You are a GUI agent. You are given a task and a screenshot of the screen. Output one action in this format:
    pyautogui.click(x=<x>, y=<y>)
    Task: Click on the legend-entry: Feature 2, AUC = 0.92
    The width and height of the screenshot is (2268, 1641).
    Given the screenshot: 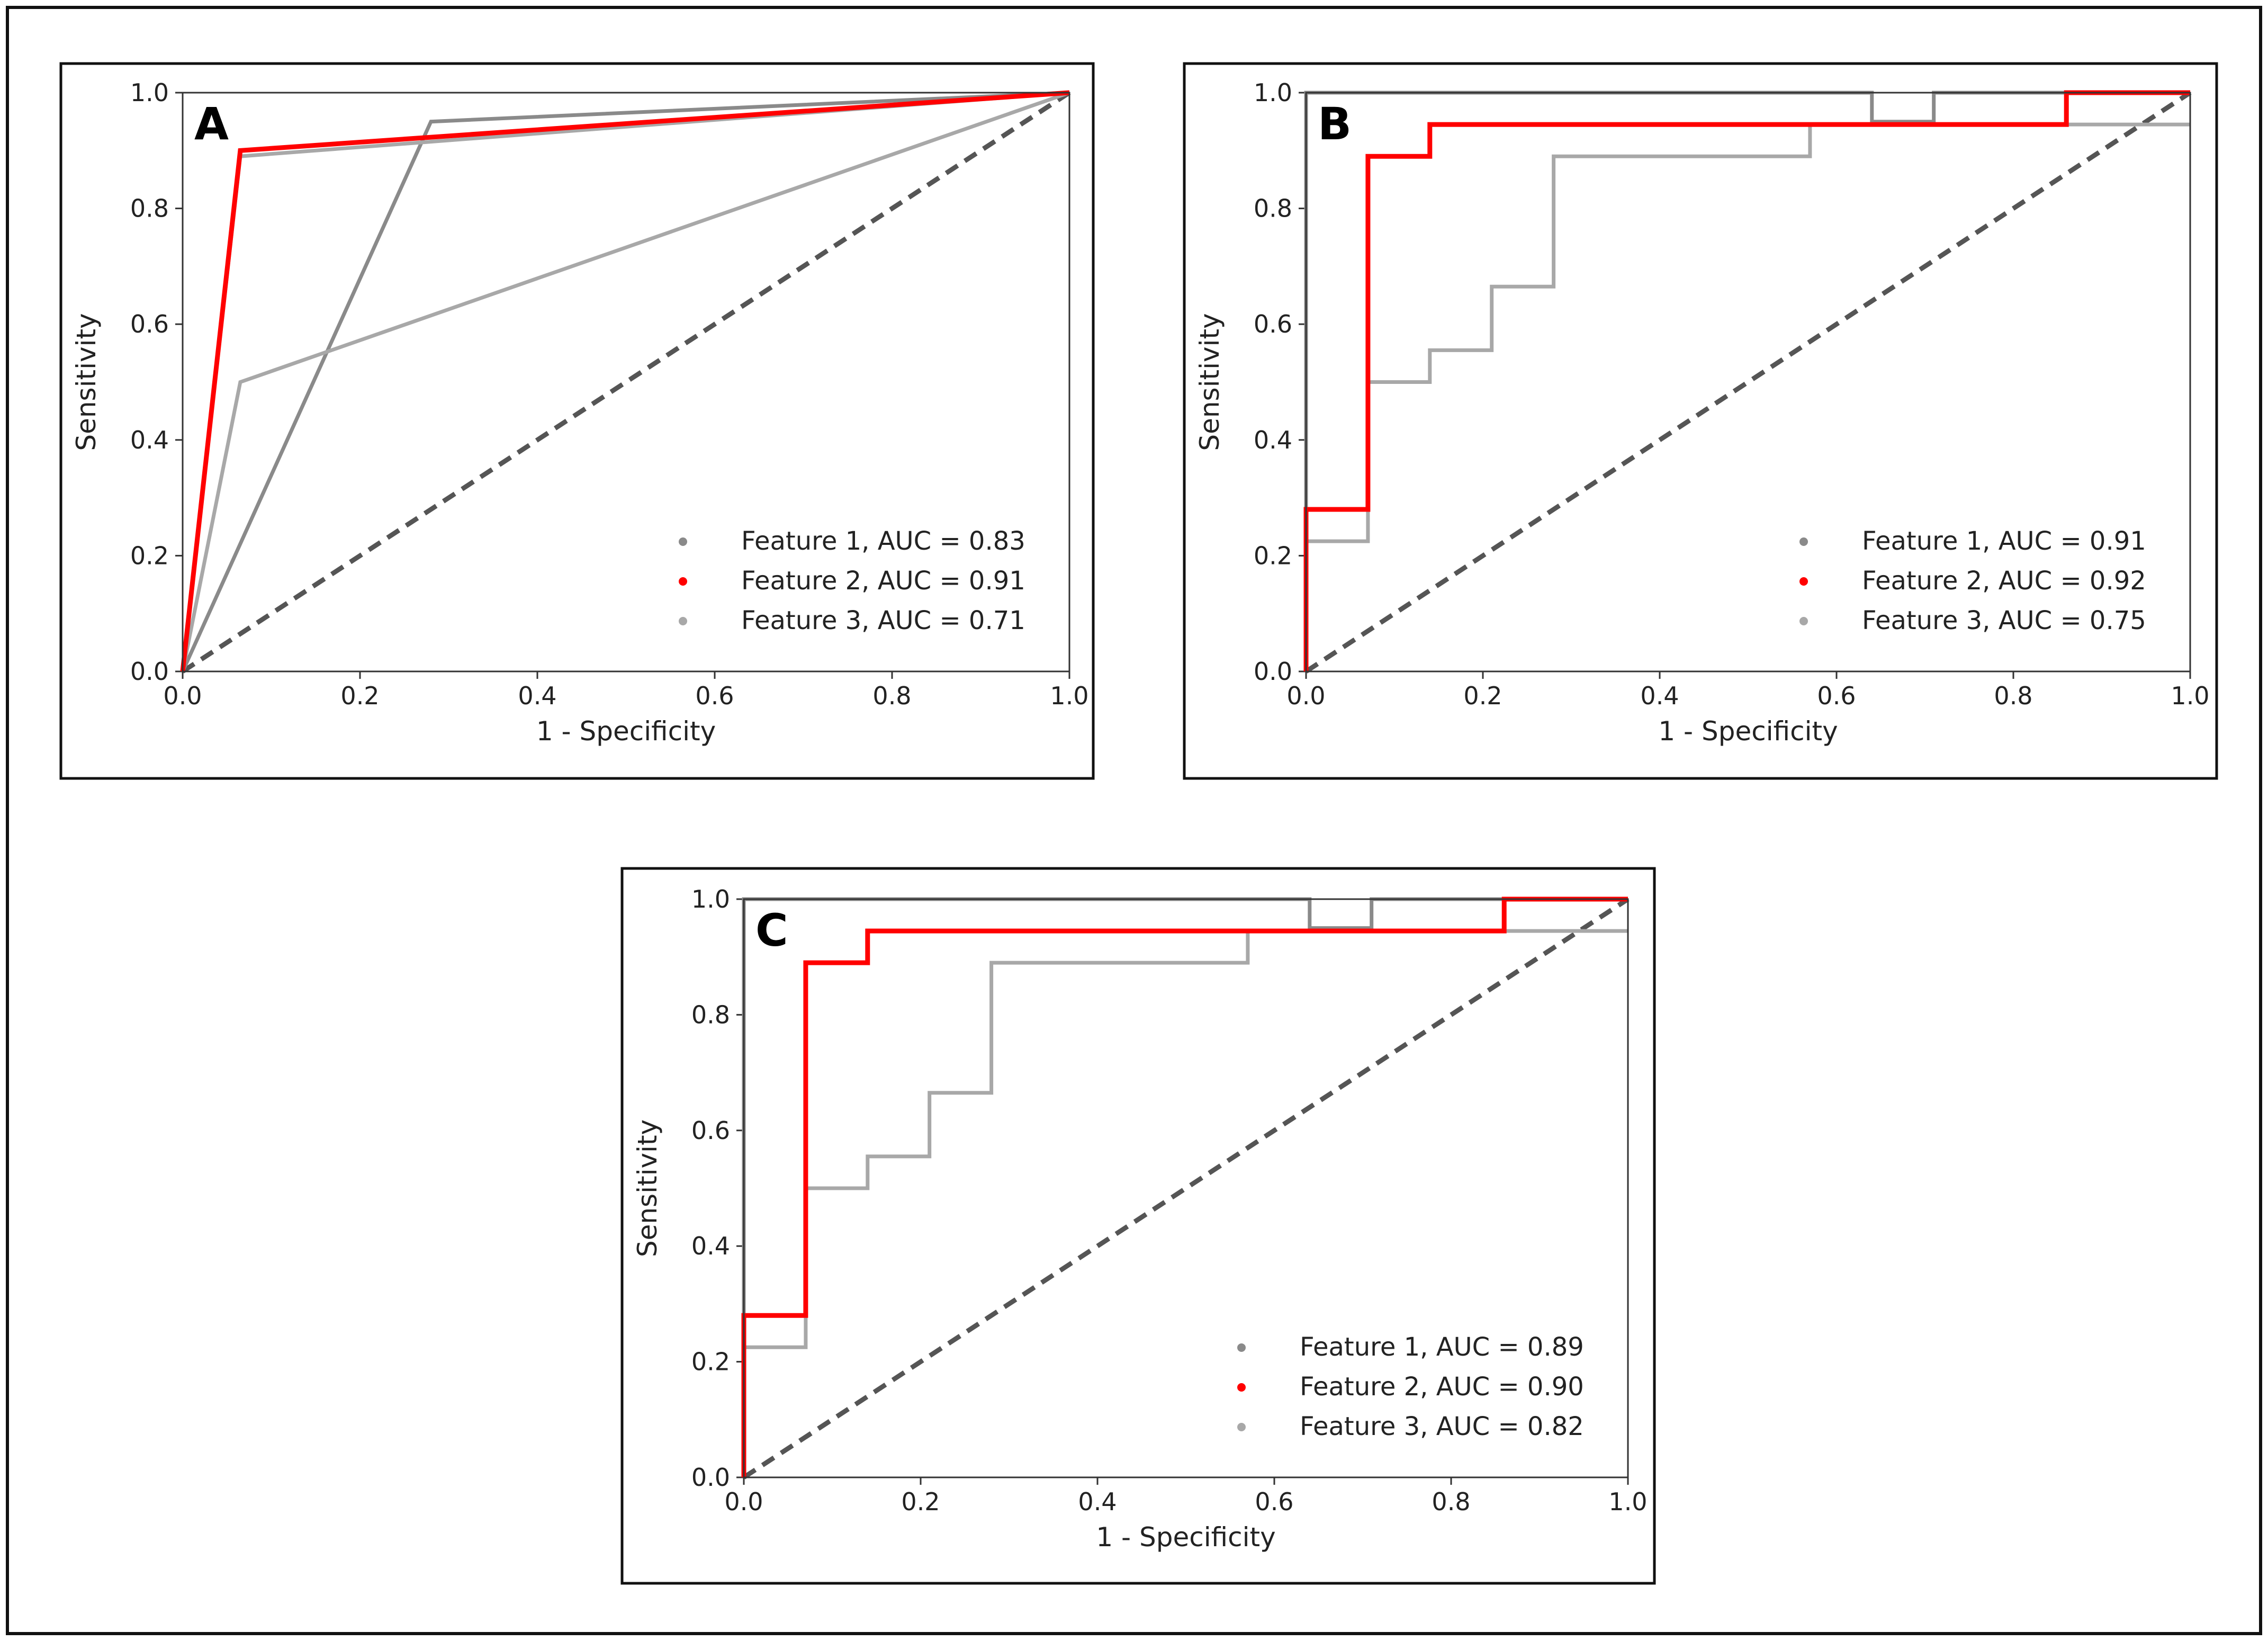 What is the action you would take?
    pyautogui.click(x=2004, y=581)
    